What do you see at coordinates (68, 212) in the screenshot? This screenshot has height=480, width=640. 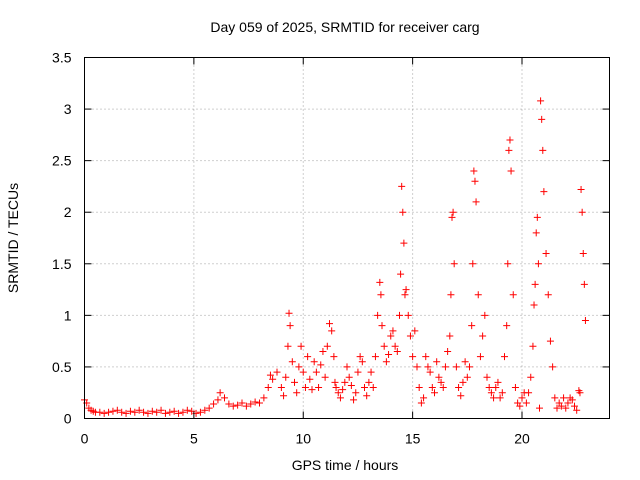 I see `y-tick-label: 2` at bounding box center [68, 212].